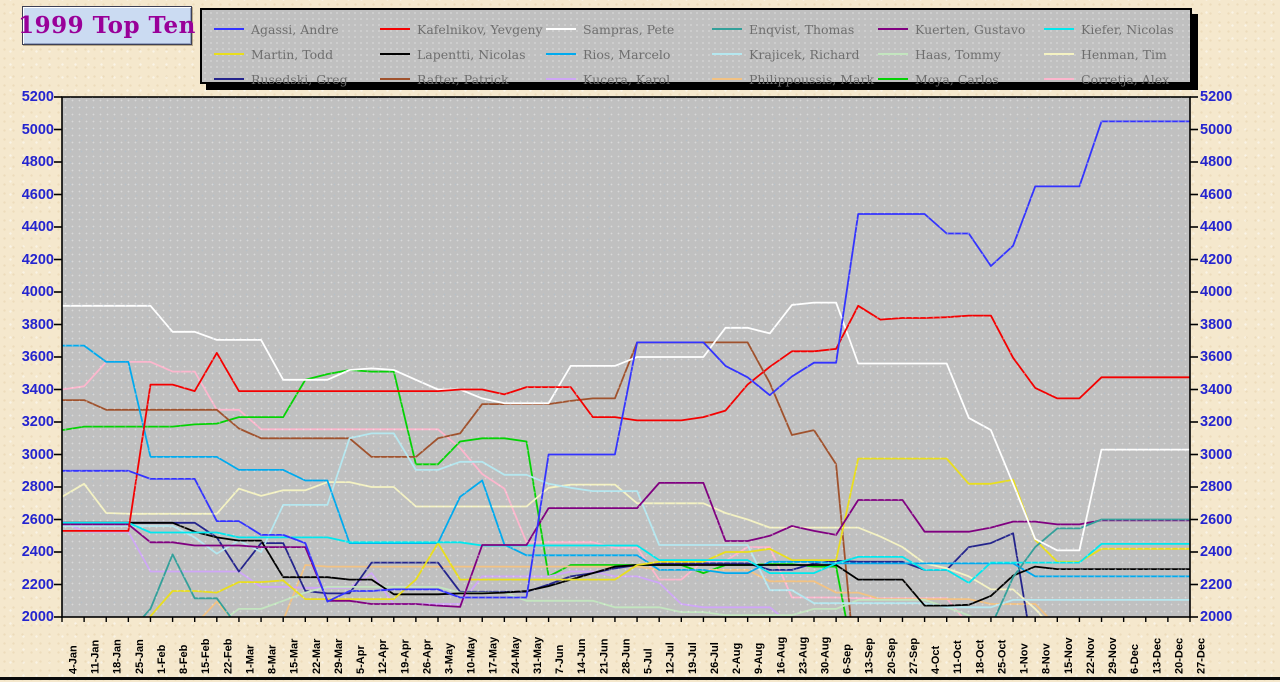 The image size is (1280, 682). I want to click on legend-item: Rafter, Patrick, so click(444, 79).